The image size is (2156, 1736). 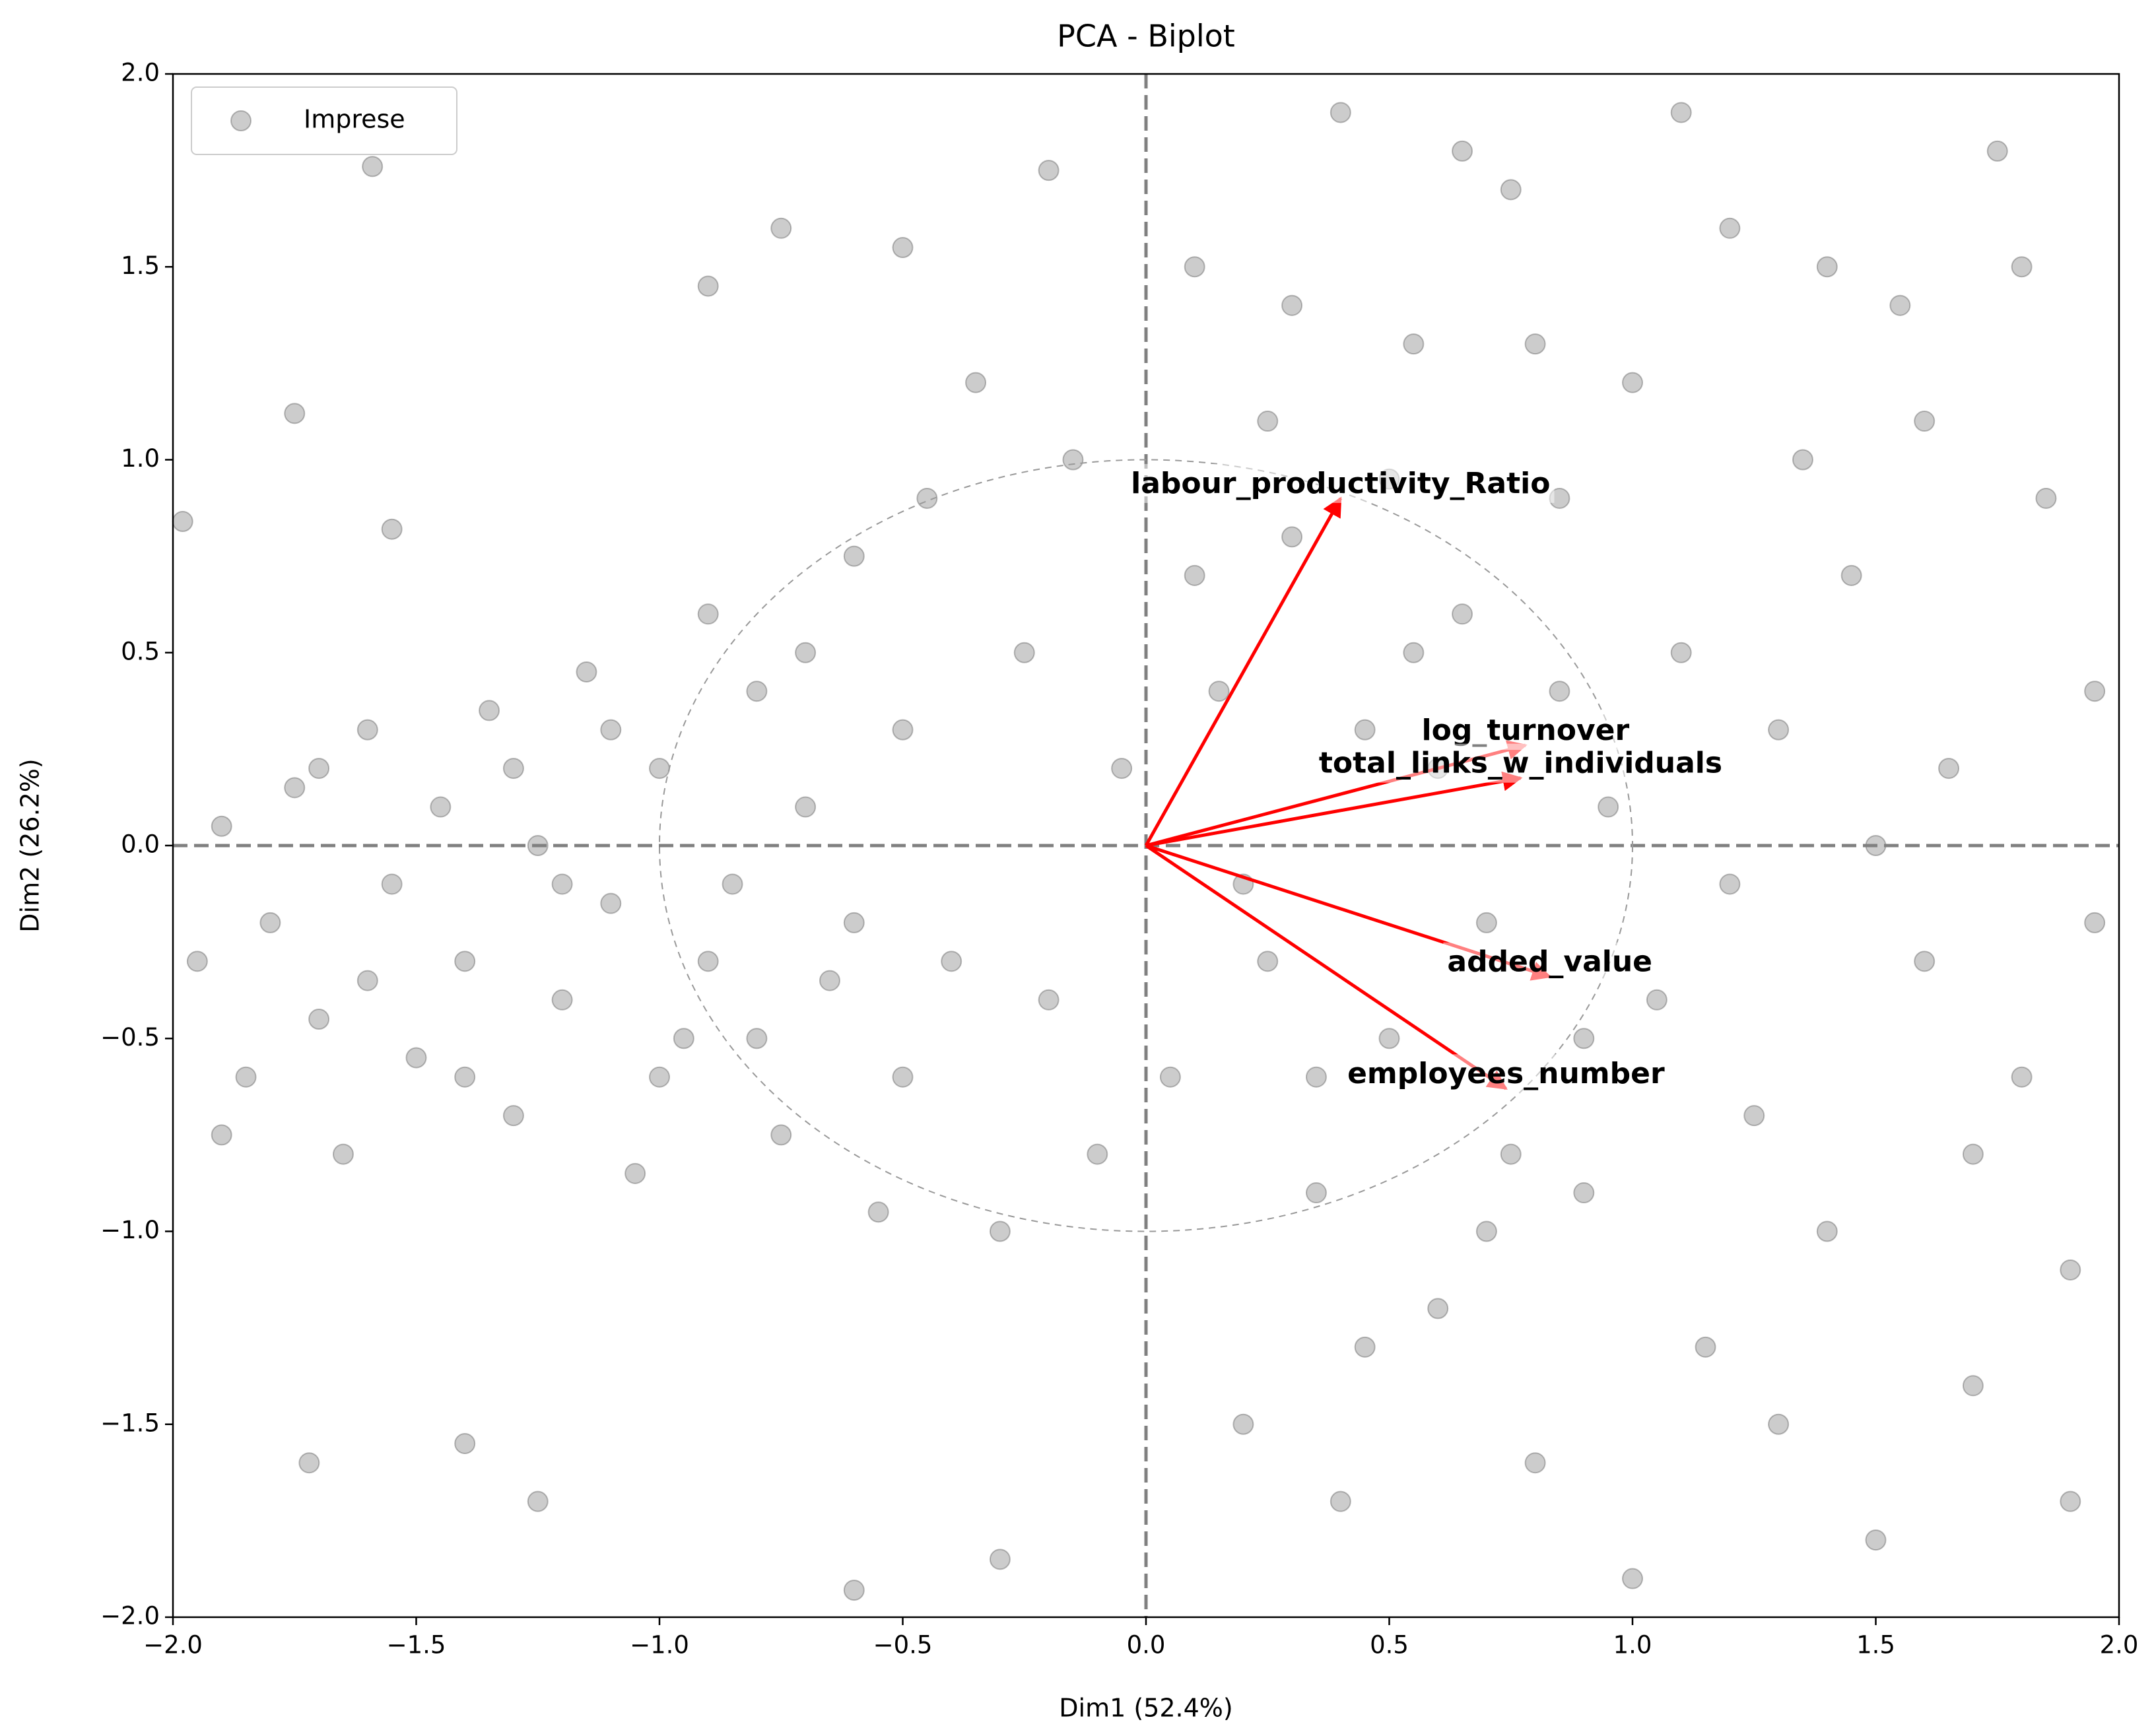 I want to click on loading-label: log_turnover, so click(x=1526, y=730).